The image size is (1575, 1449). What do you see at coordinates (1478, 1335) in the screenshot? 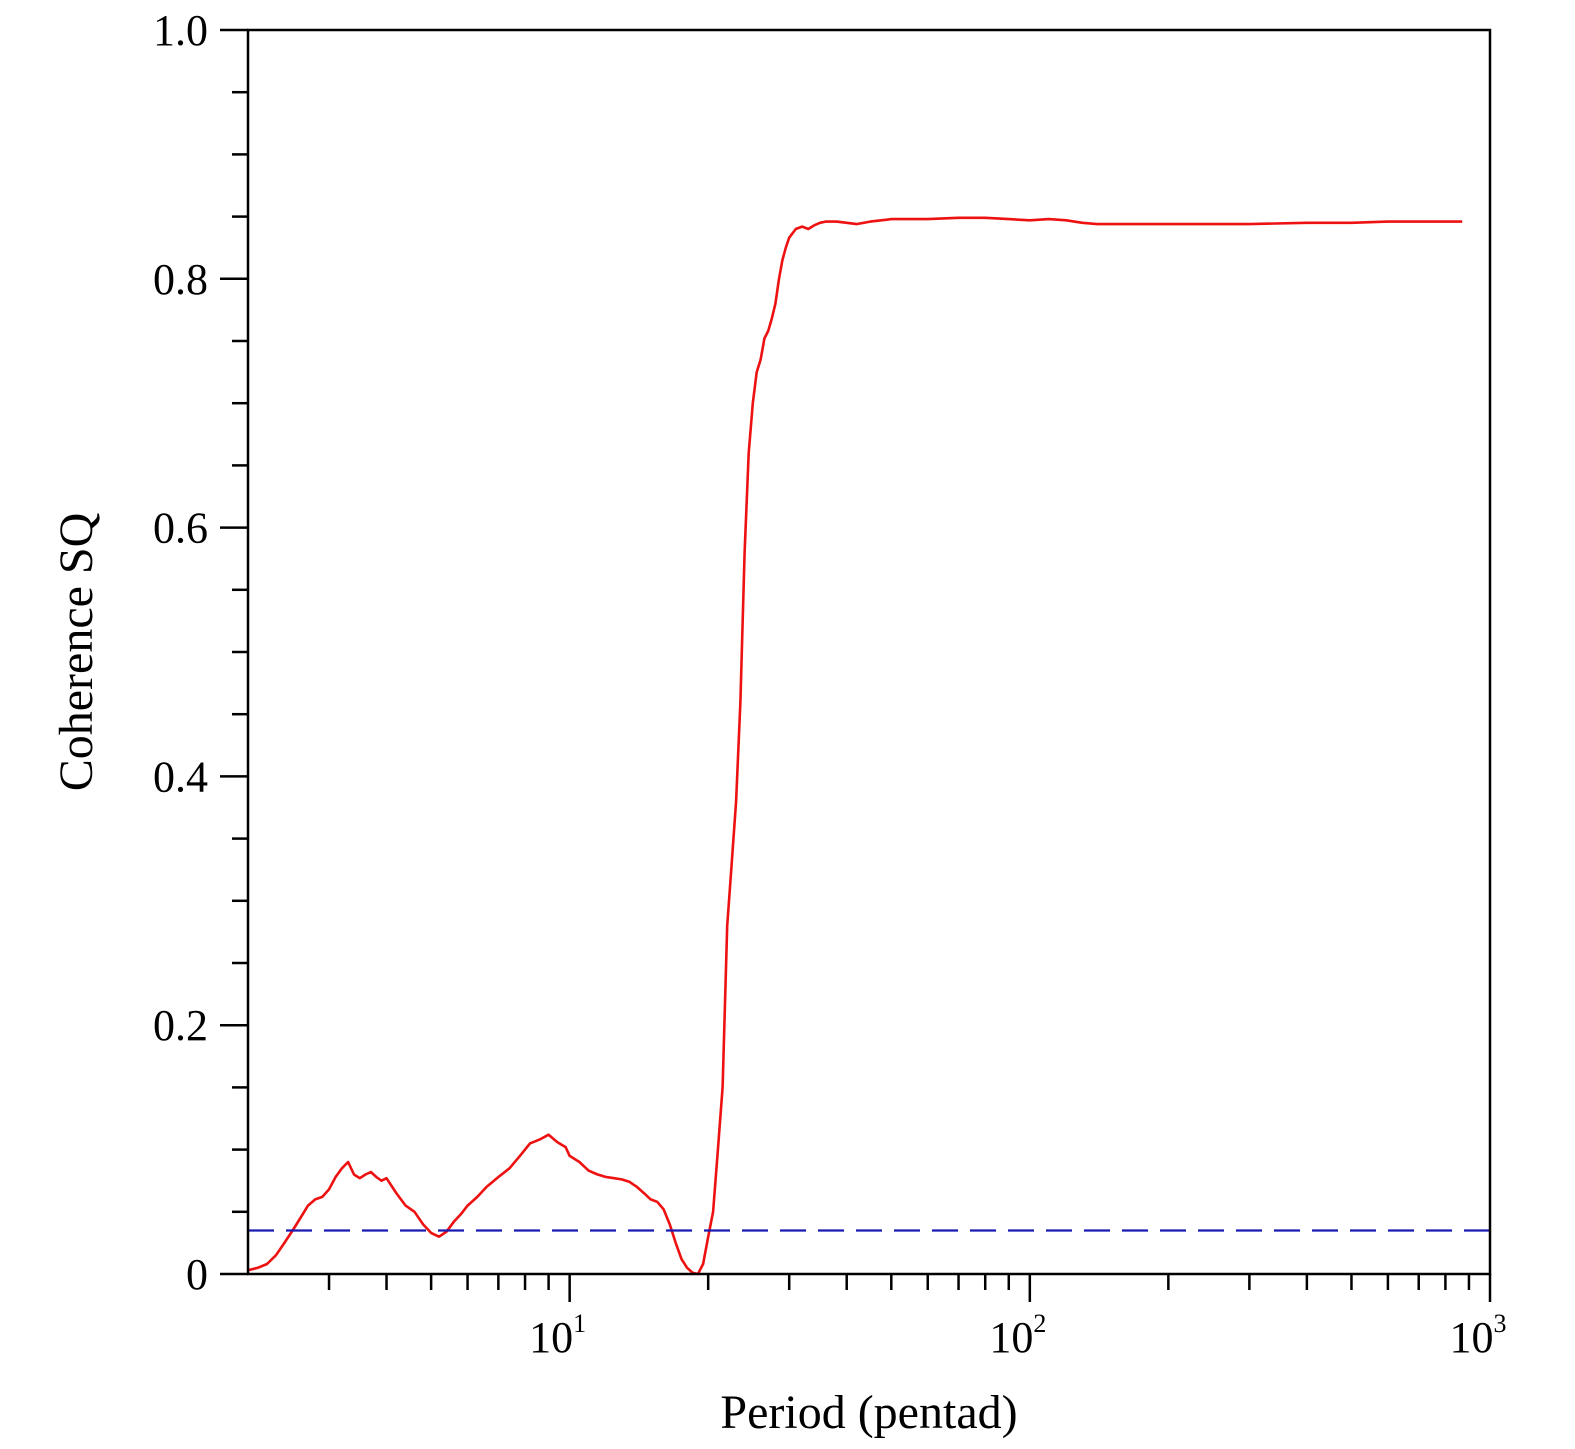
I see `x-tick-label: 10³` at bounding box center [1478, 1335].